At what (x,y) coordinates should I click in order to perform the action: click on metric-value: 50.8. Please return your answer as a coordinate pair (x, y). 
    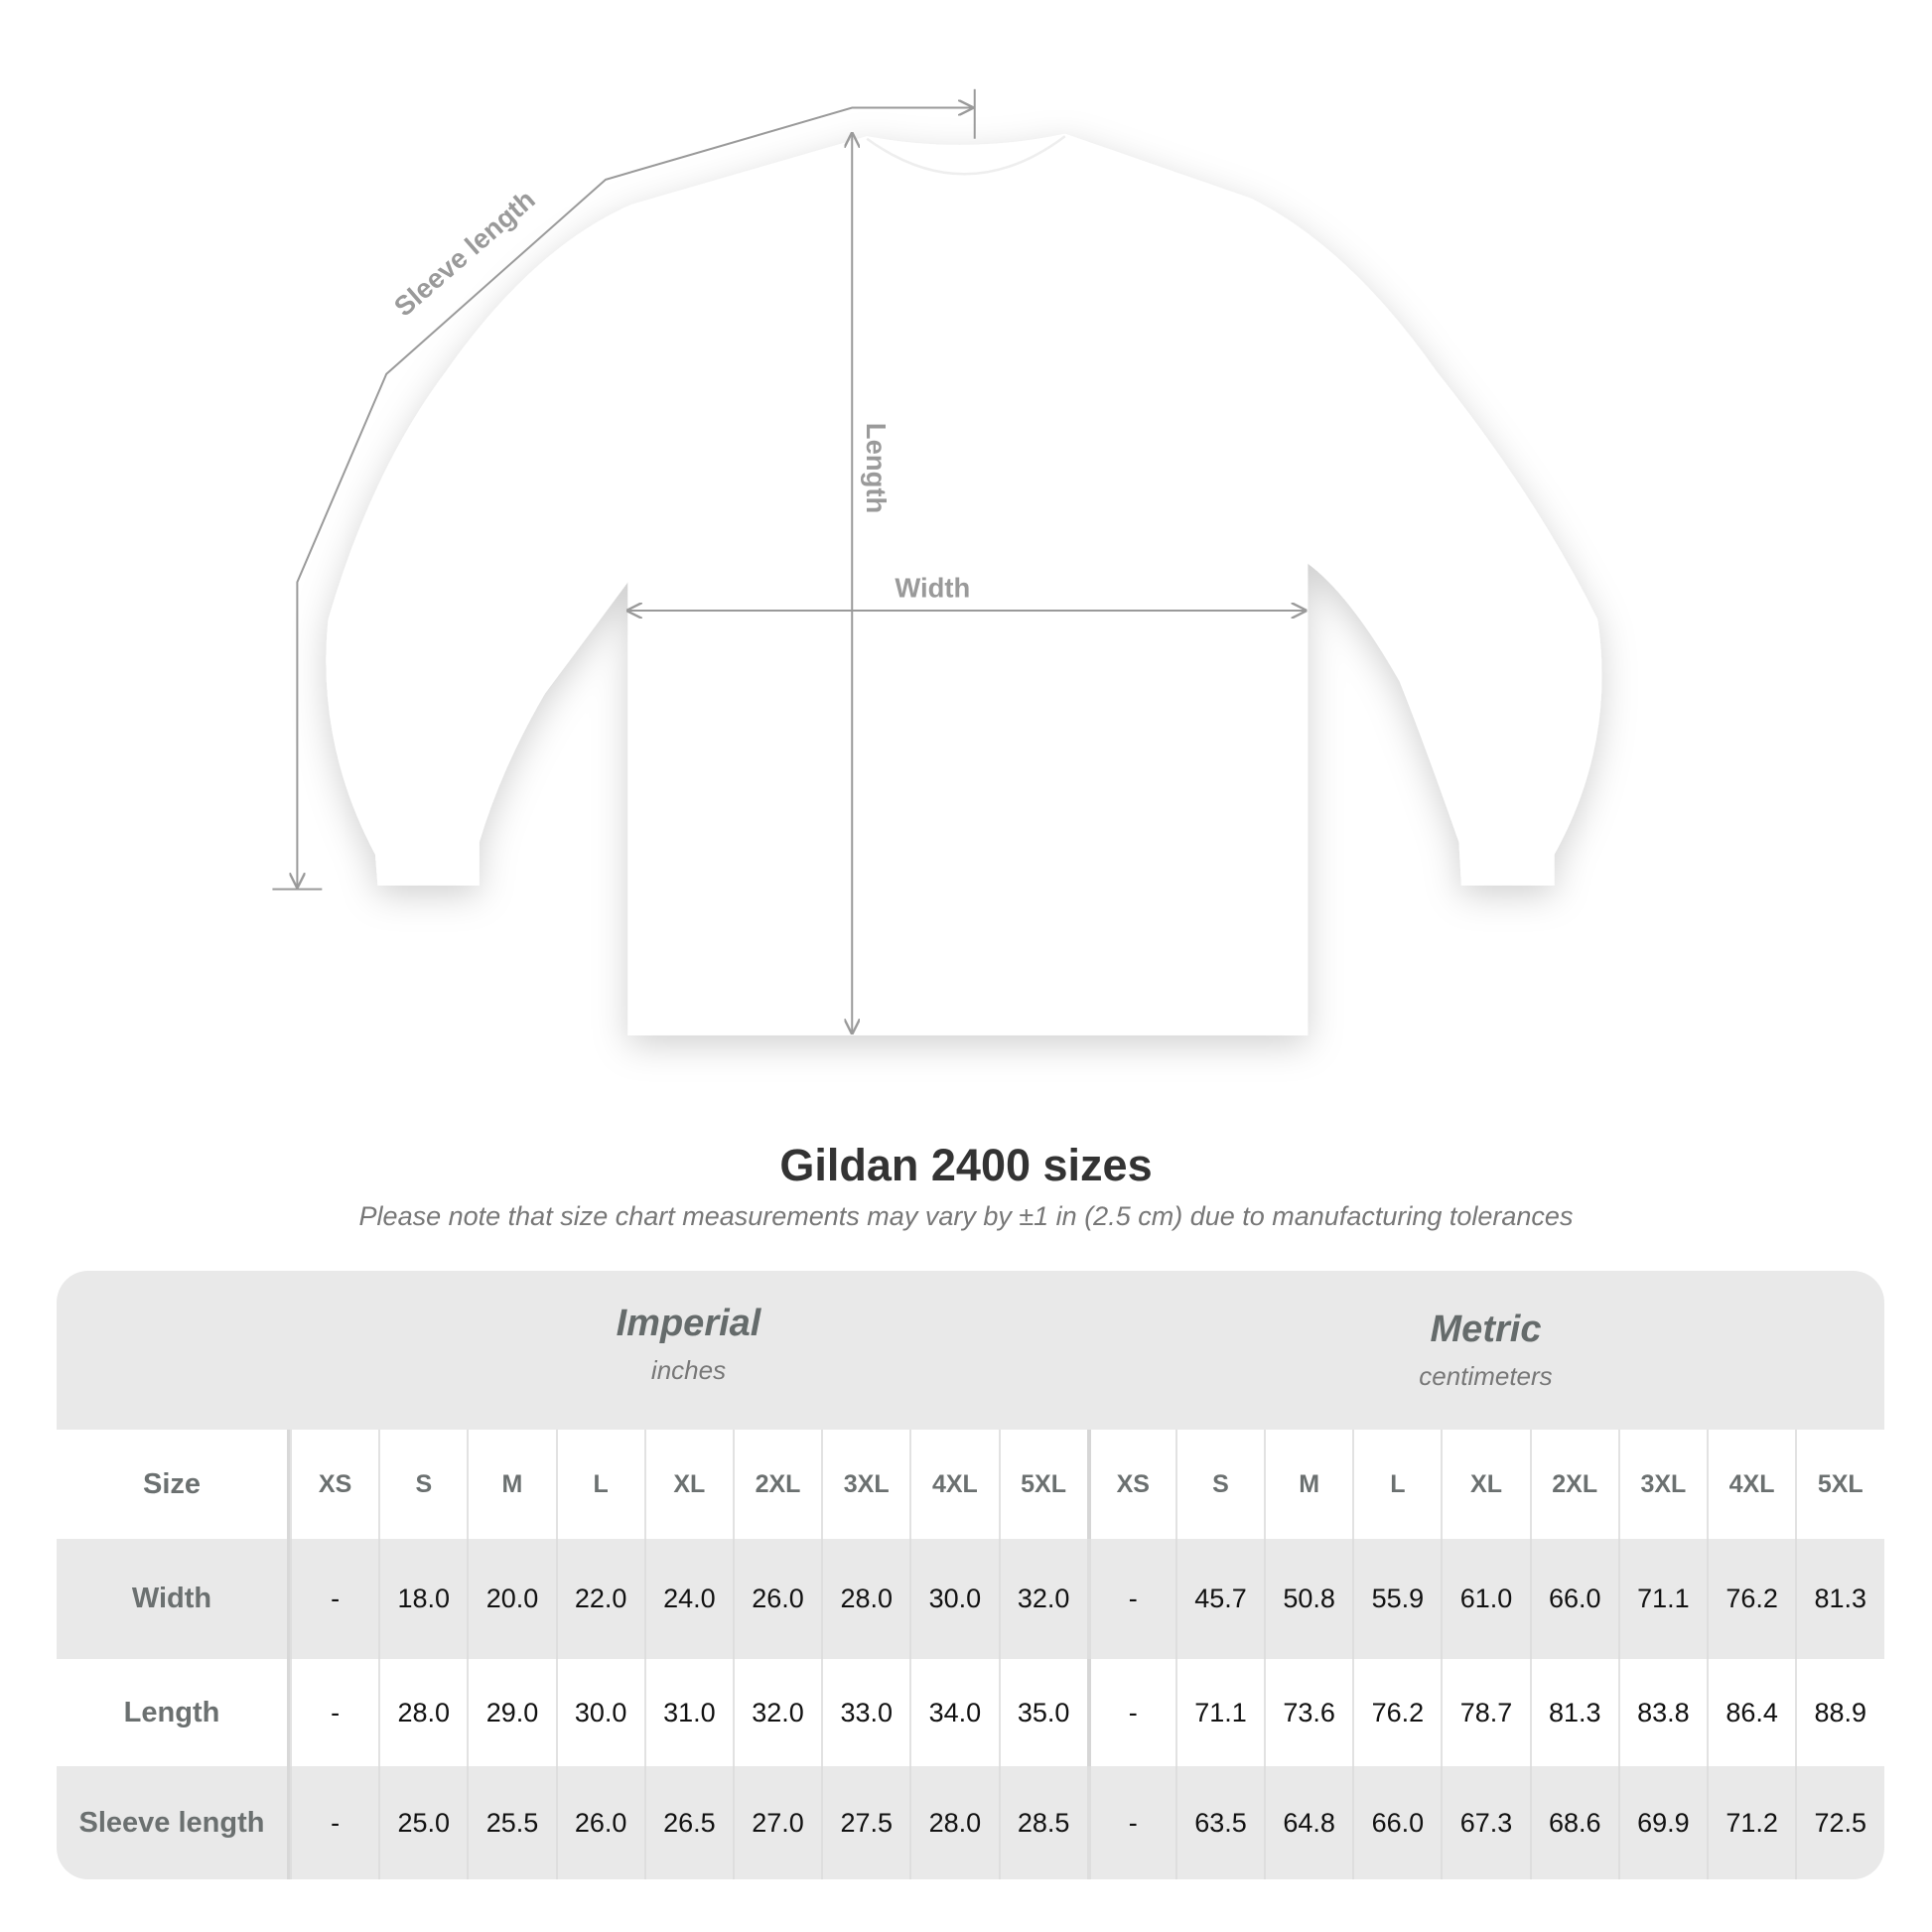
    Looking at the image, I should click on (1308, 1599).